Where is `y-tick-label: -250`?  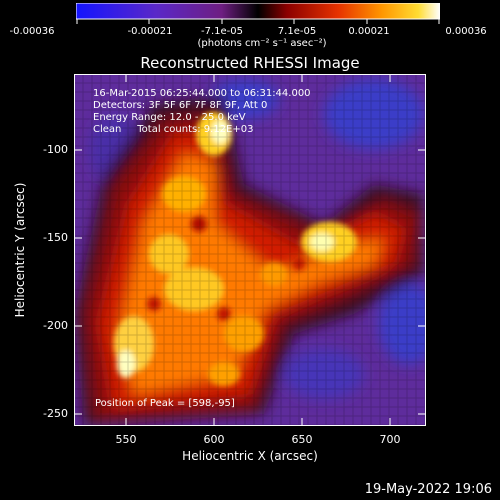
y-tick-label: -250 is located at coordinates (55, 413).